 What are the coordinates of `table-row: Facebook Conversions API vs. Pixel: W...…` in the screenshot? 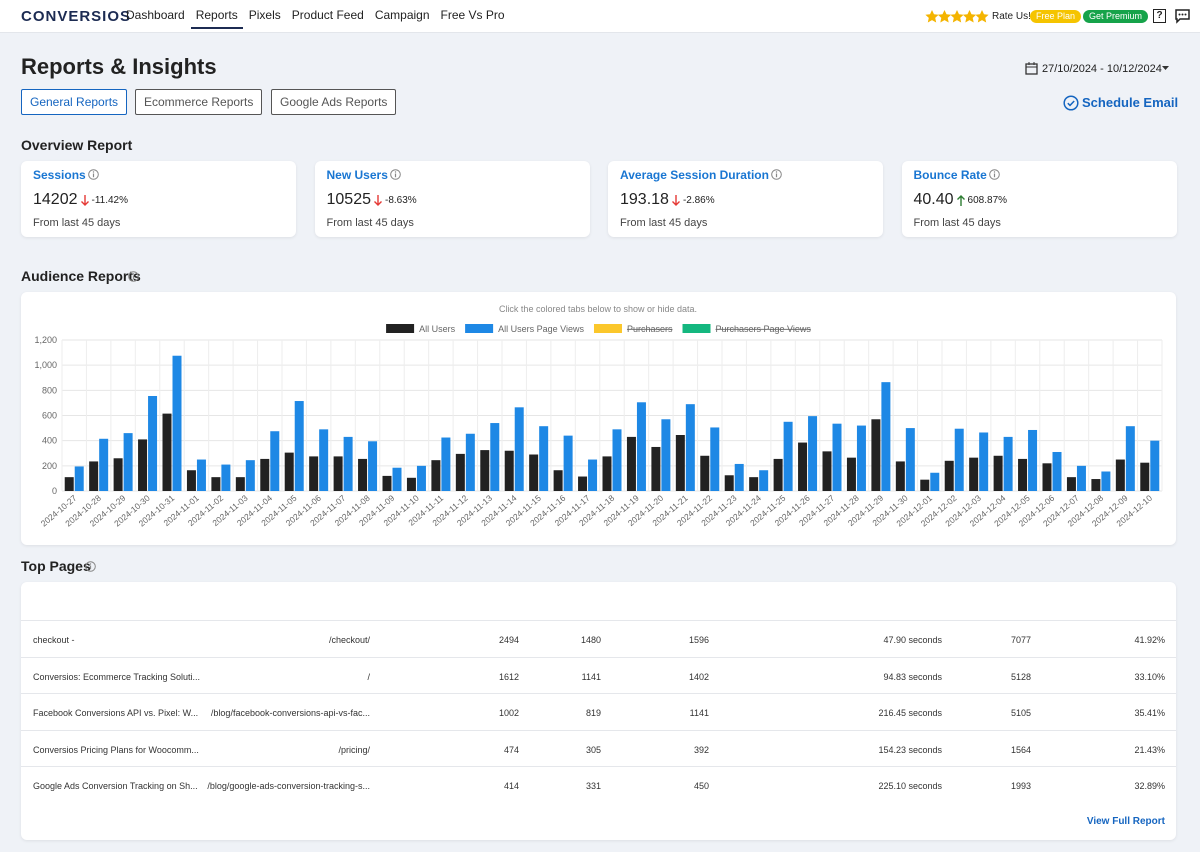 It's located at (598, 711).